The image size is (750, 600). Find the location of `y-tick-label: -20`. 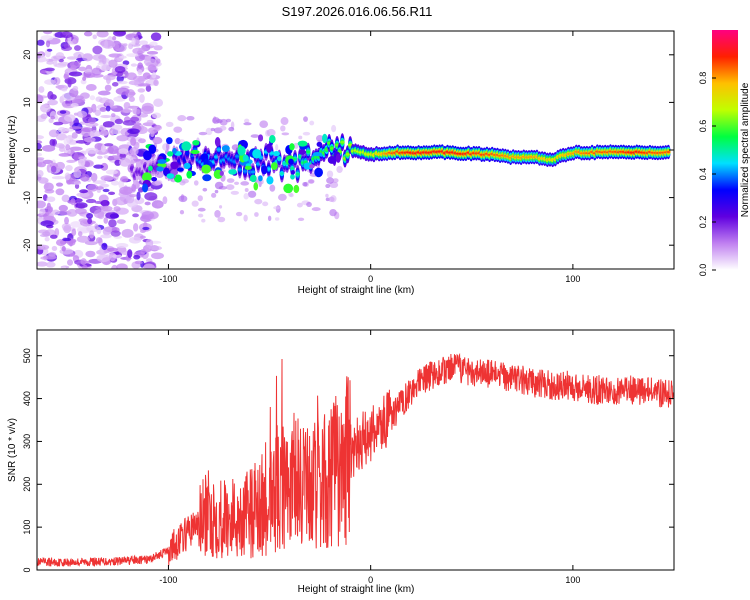

y-tick-label: -20 is located at coordinates (27, 245).